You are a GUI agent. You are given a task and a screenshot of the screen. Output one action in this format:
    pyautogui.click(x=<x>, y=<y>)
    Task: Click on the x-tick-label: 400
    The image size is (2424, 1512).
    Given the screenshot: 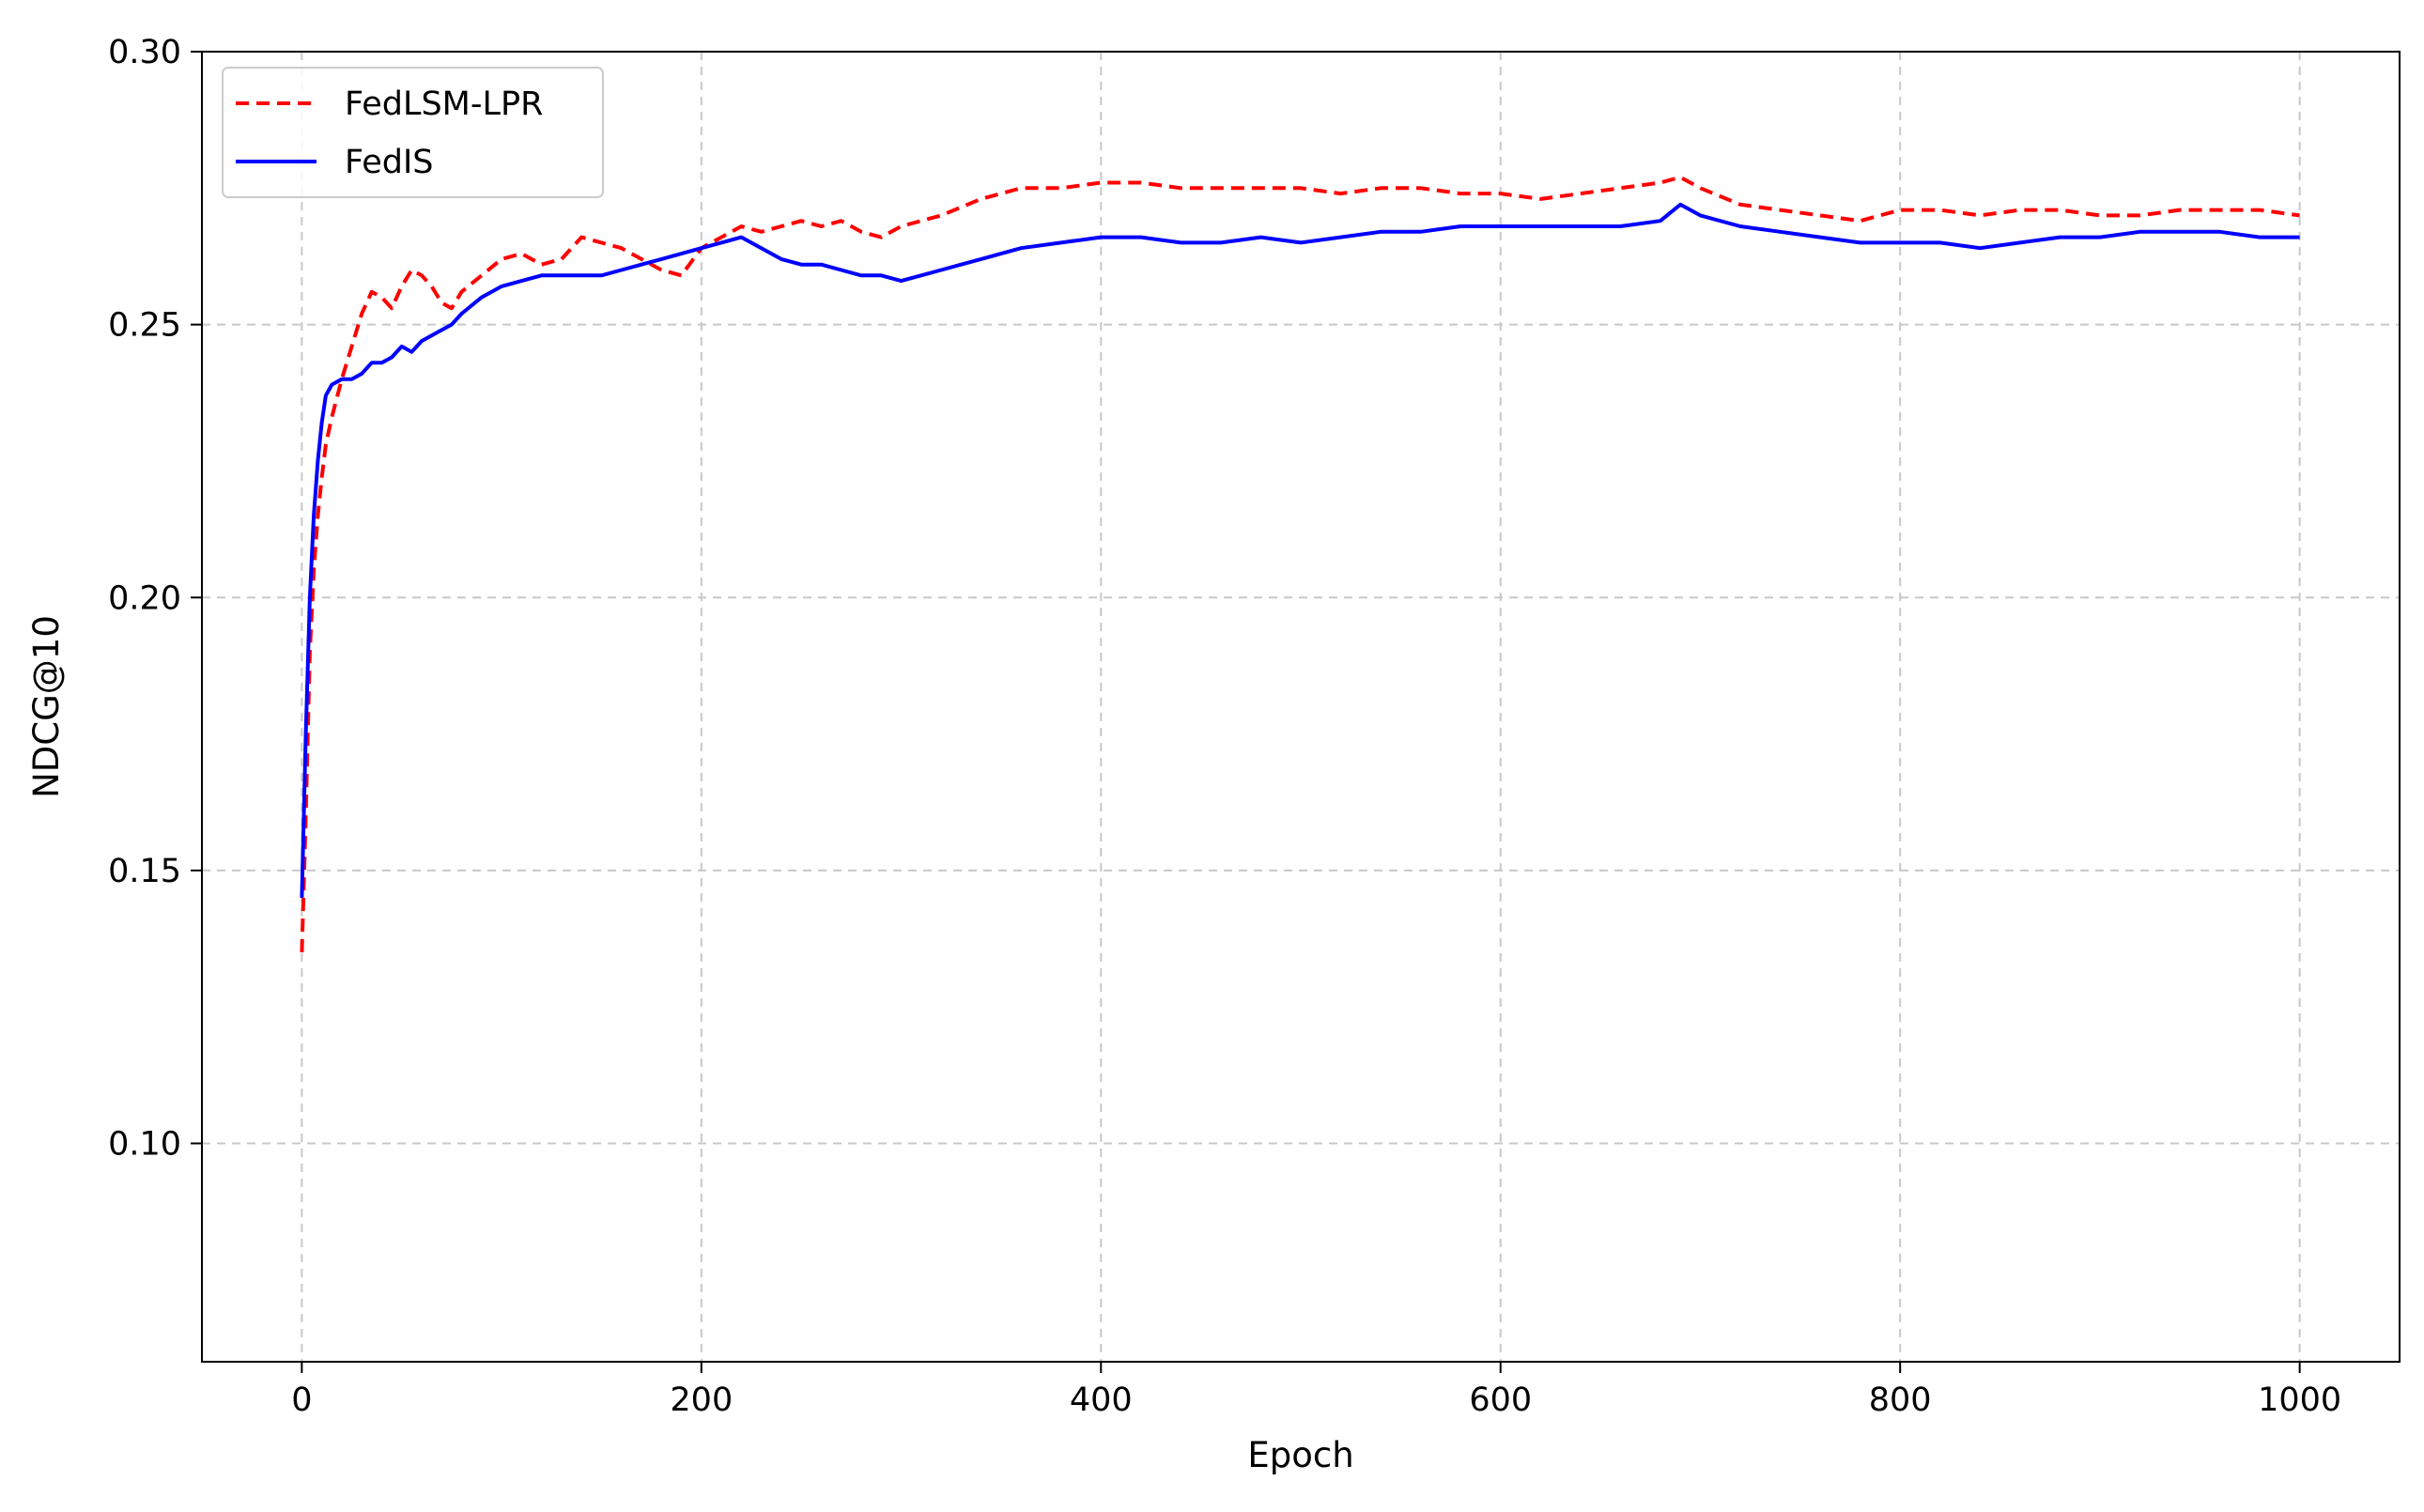 What is the action you would take?
    pyautogui.click(x=1101, y=1400)
    